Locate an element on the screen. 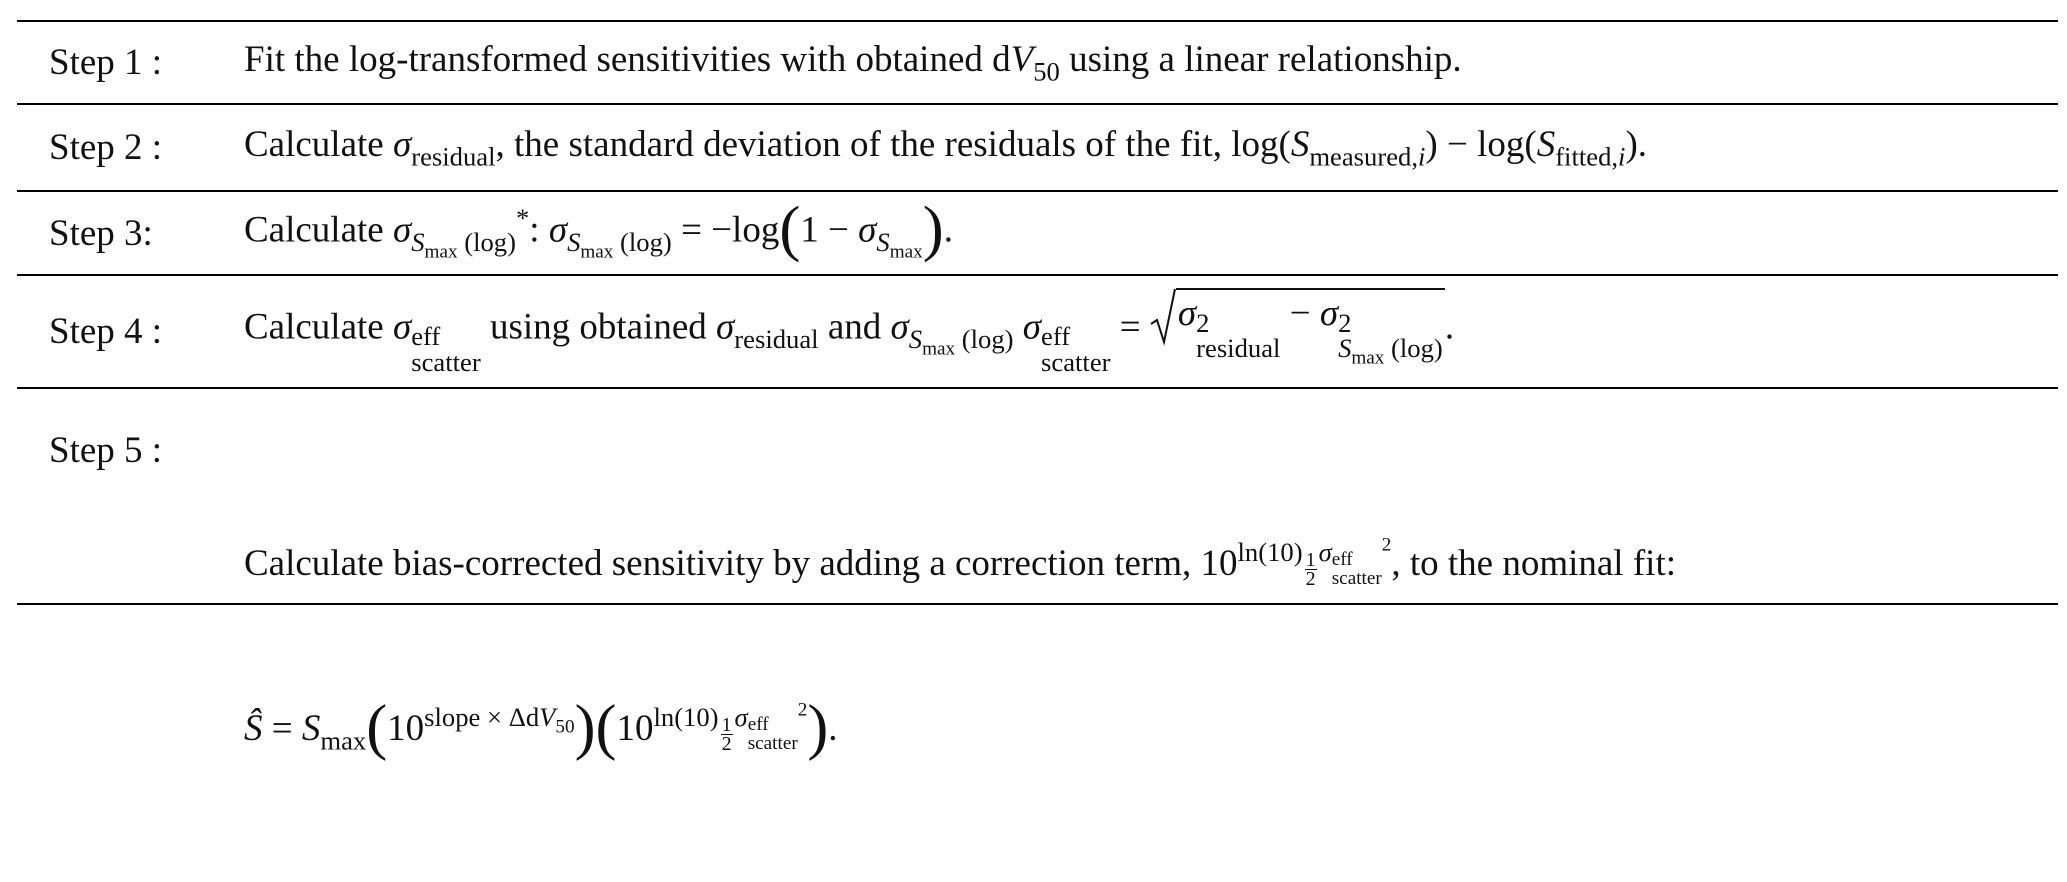 This screenshot has height=882, width=2067. math-part: Calculate is located at coordinates (318, 327).